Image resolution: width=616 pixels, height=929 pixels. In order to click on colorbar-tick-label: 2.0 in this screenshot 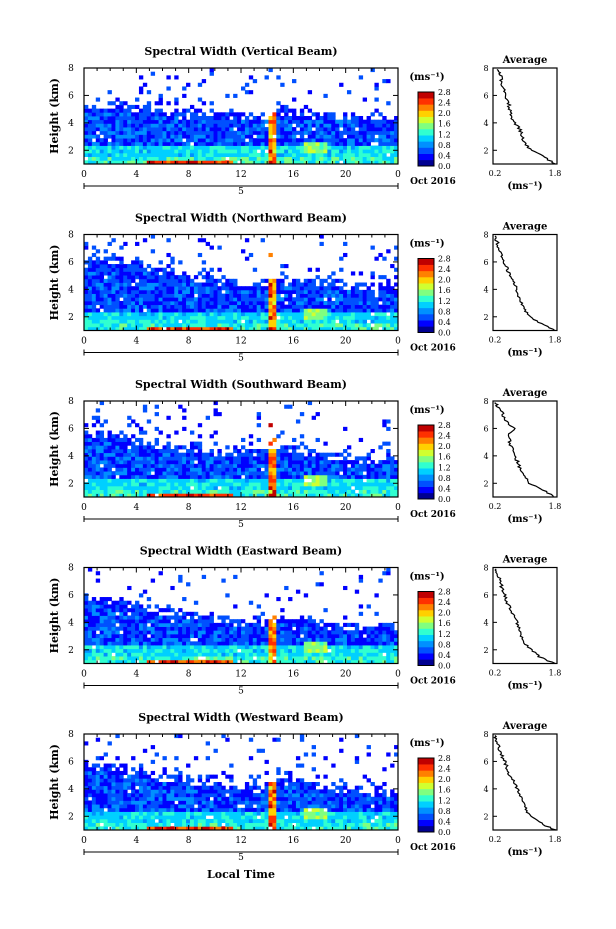, I will do `click(444, 280)`.